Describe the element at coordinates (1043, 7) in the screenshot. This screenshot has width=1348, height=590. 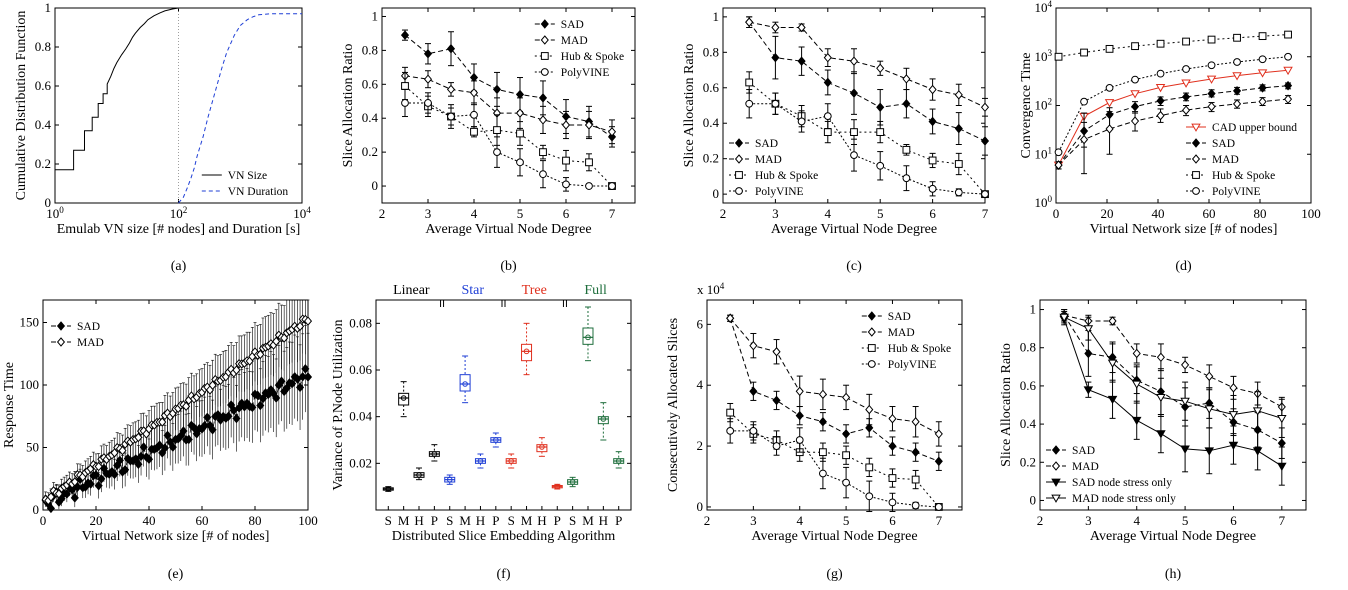
I see `y-tick-label: 10⁴` at that location.